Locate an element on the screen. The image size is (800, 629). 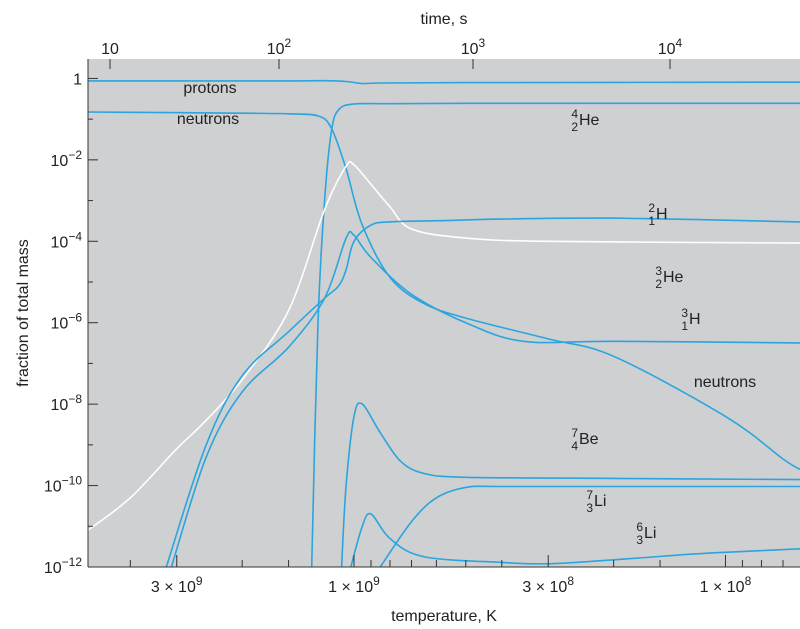
y-tick-label: 1 is located at coordinates (77, 79).